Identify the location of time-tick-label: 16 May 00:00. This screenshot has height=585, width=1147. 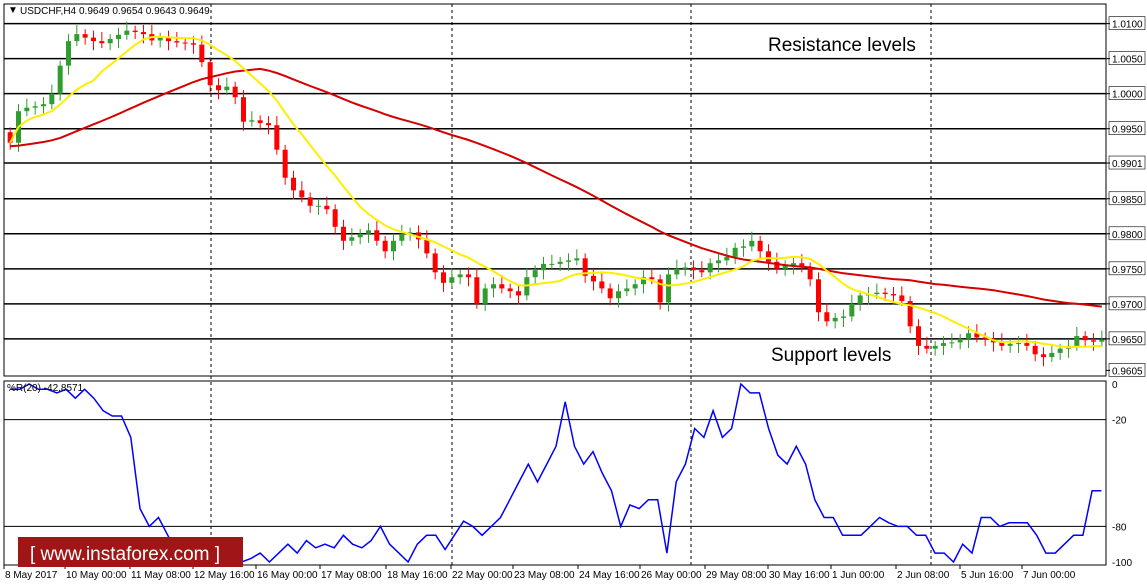
(287, 575).